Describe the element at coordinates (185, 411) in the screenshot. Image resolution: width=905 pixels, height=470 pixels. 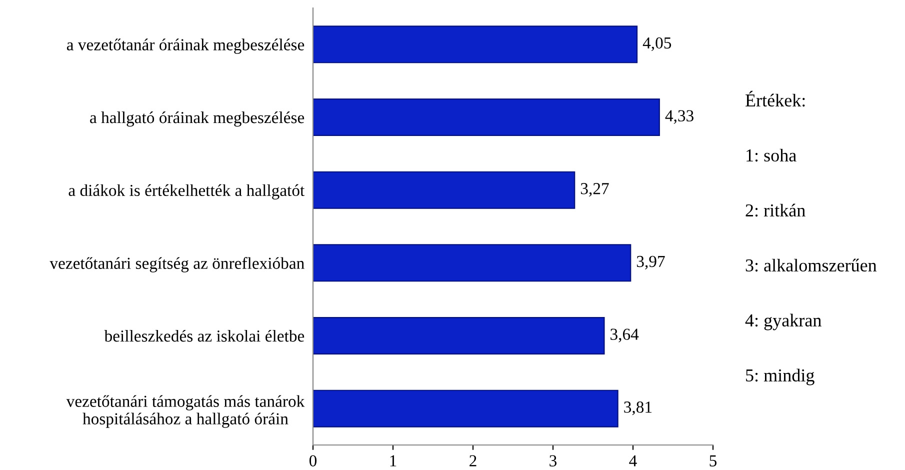
I see `y-tick-label: vezetőtanári támogatás más tanárok hospitálásához a hallgató óráin` at that location.